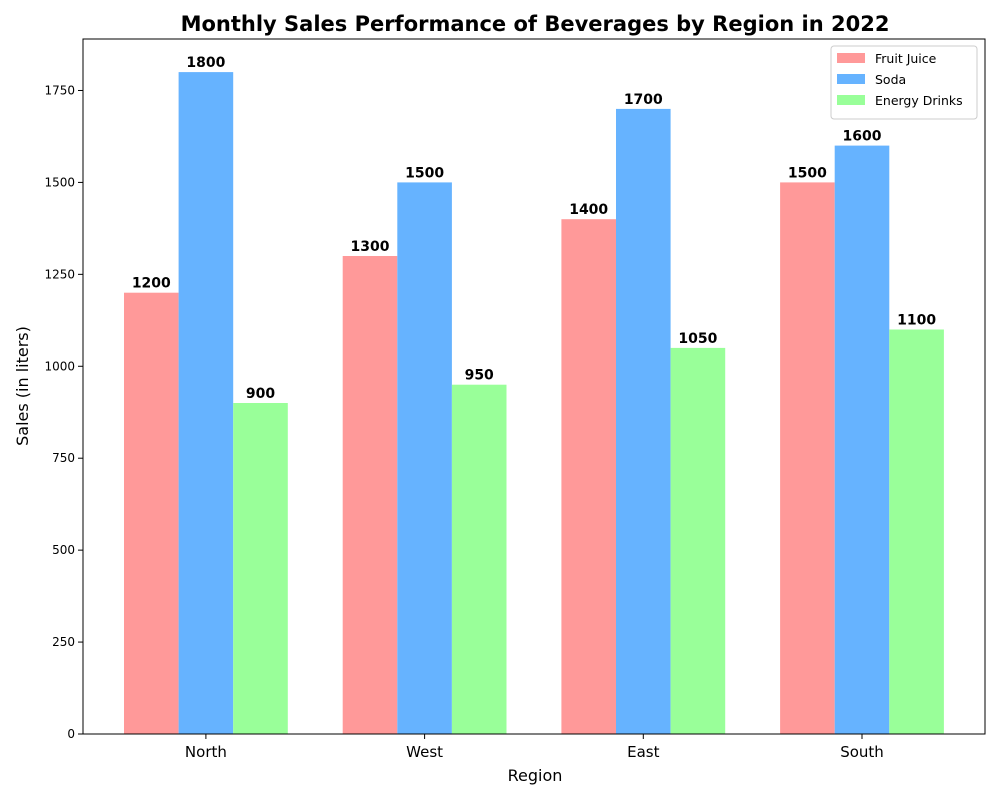  What do you see at coordinates (916, 321) in the screenshot?
I see `data-label: 1100` at bounding box center [916, 321].